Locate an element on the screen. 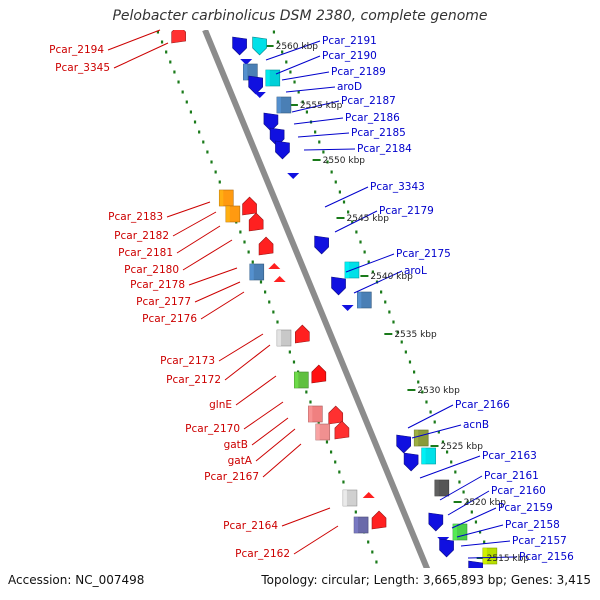  reverse-gene-label: Pcar_2173 is located at coordinates (187, 361).